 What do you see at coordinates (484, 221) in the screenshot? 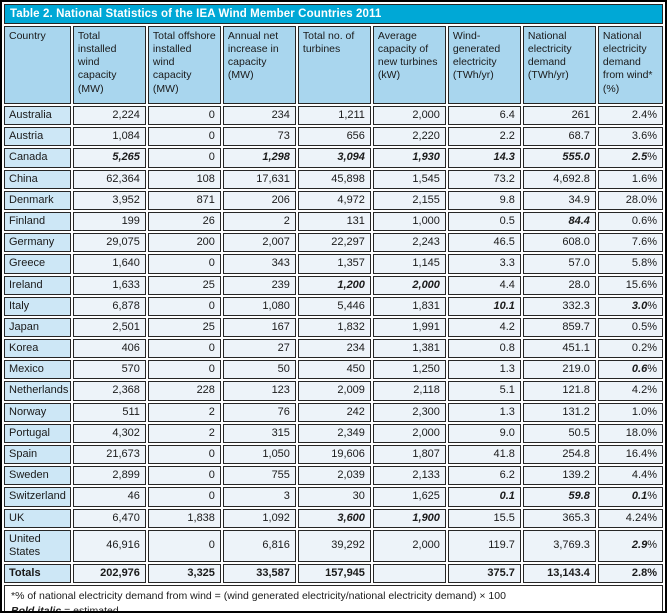
I see `value-cell: 0.5` at bounding box center [484, 221].